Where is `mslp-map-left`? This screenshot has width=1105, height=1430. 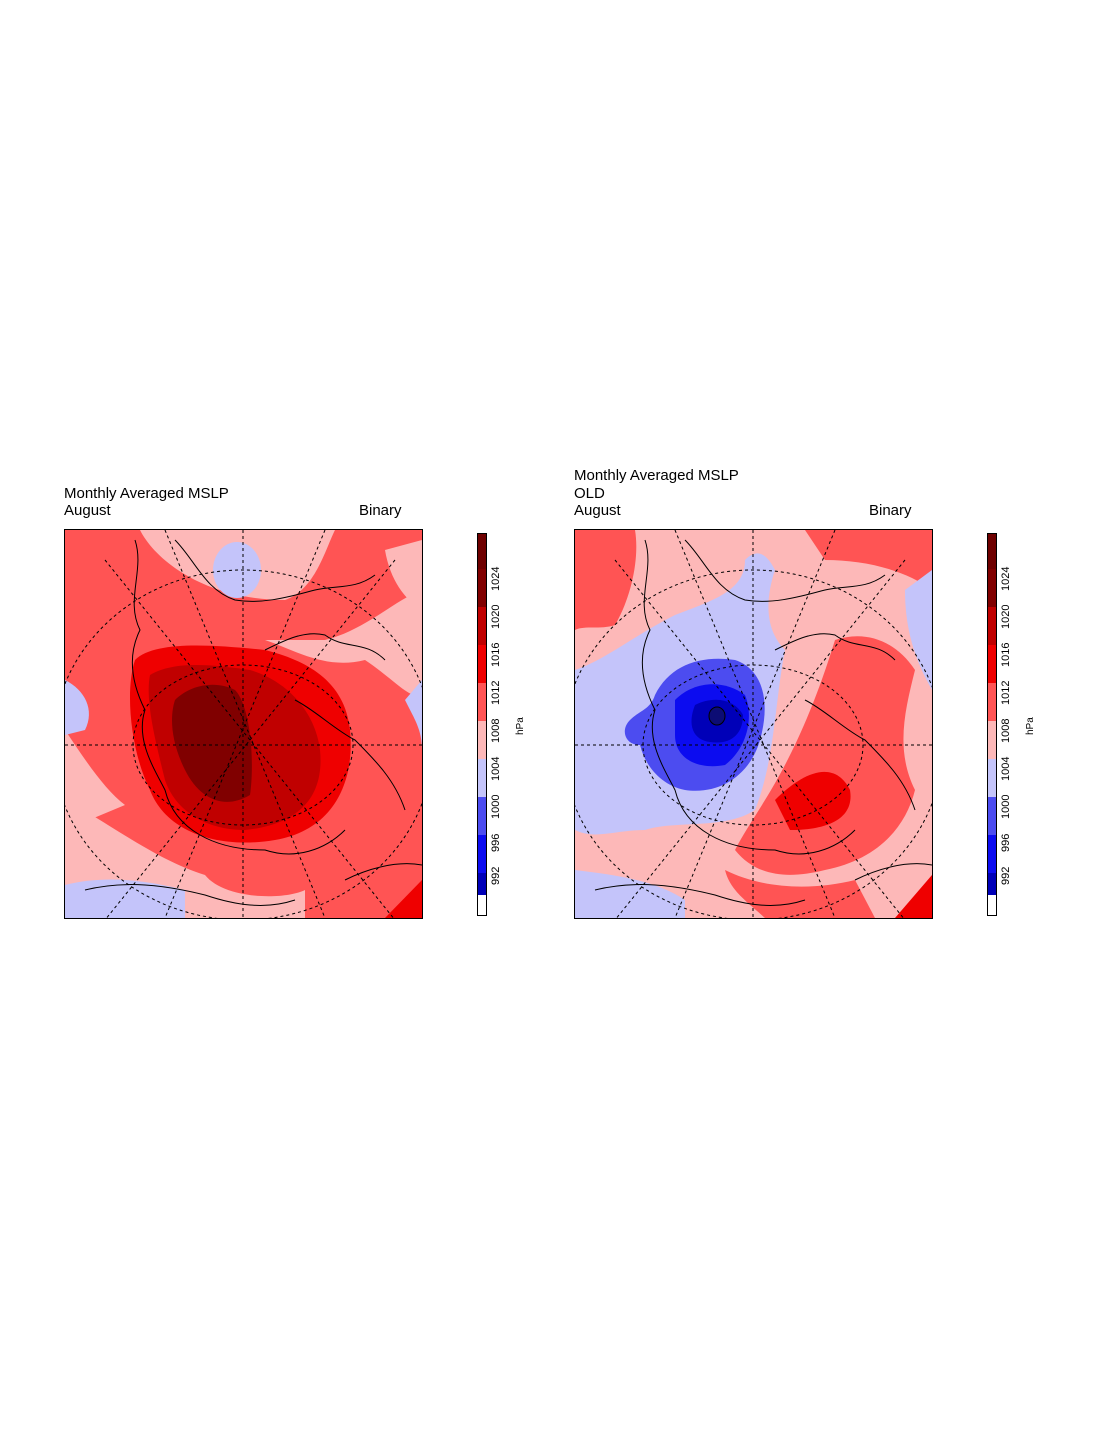 mslp-map-left is located at coordinates (243, 724).